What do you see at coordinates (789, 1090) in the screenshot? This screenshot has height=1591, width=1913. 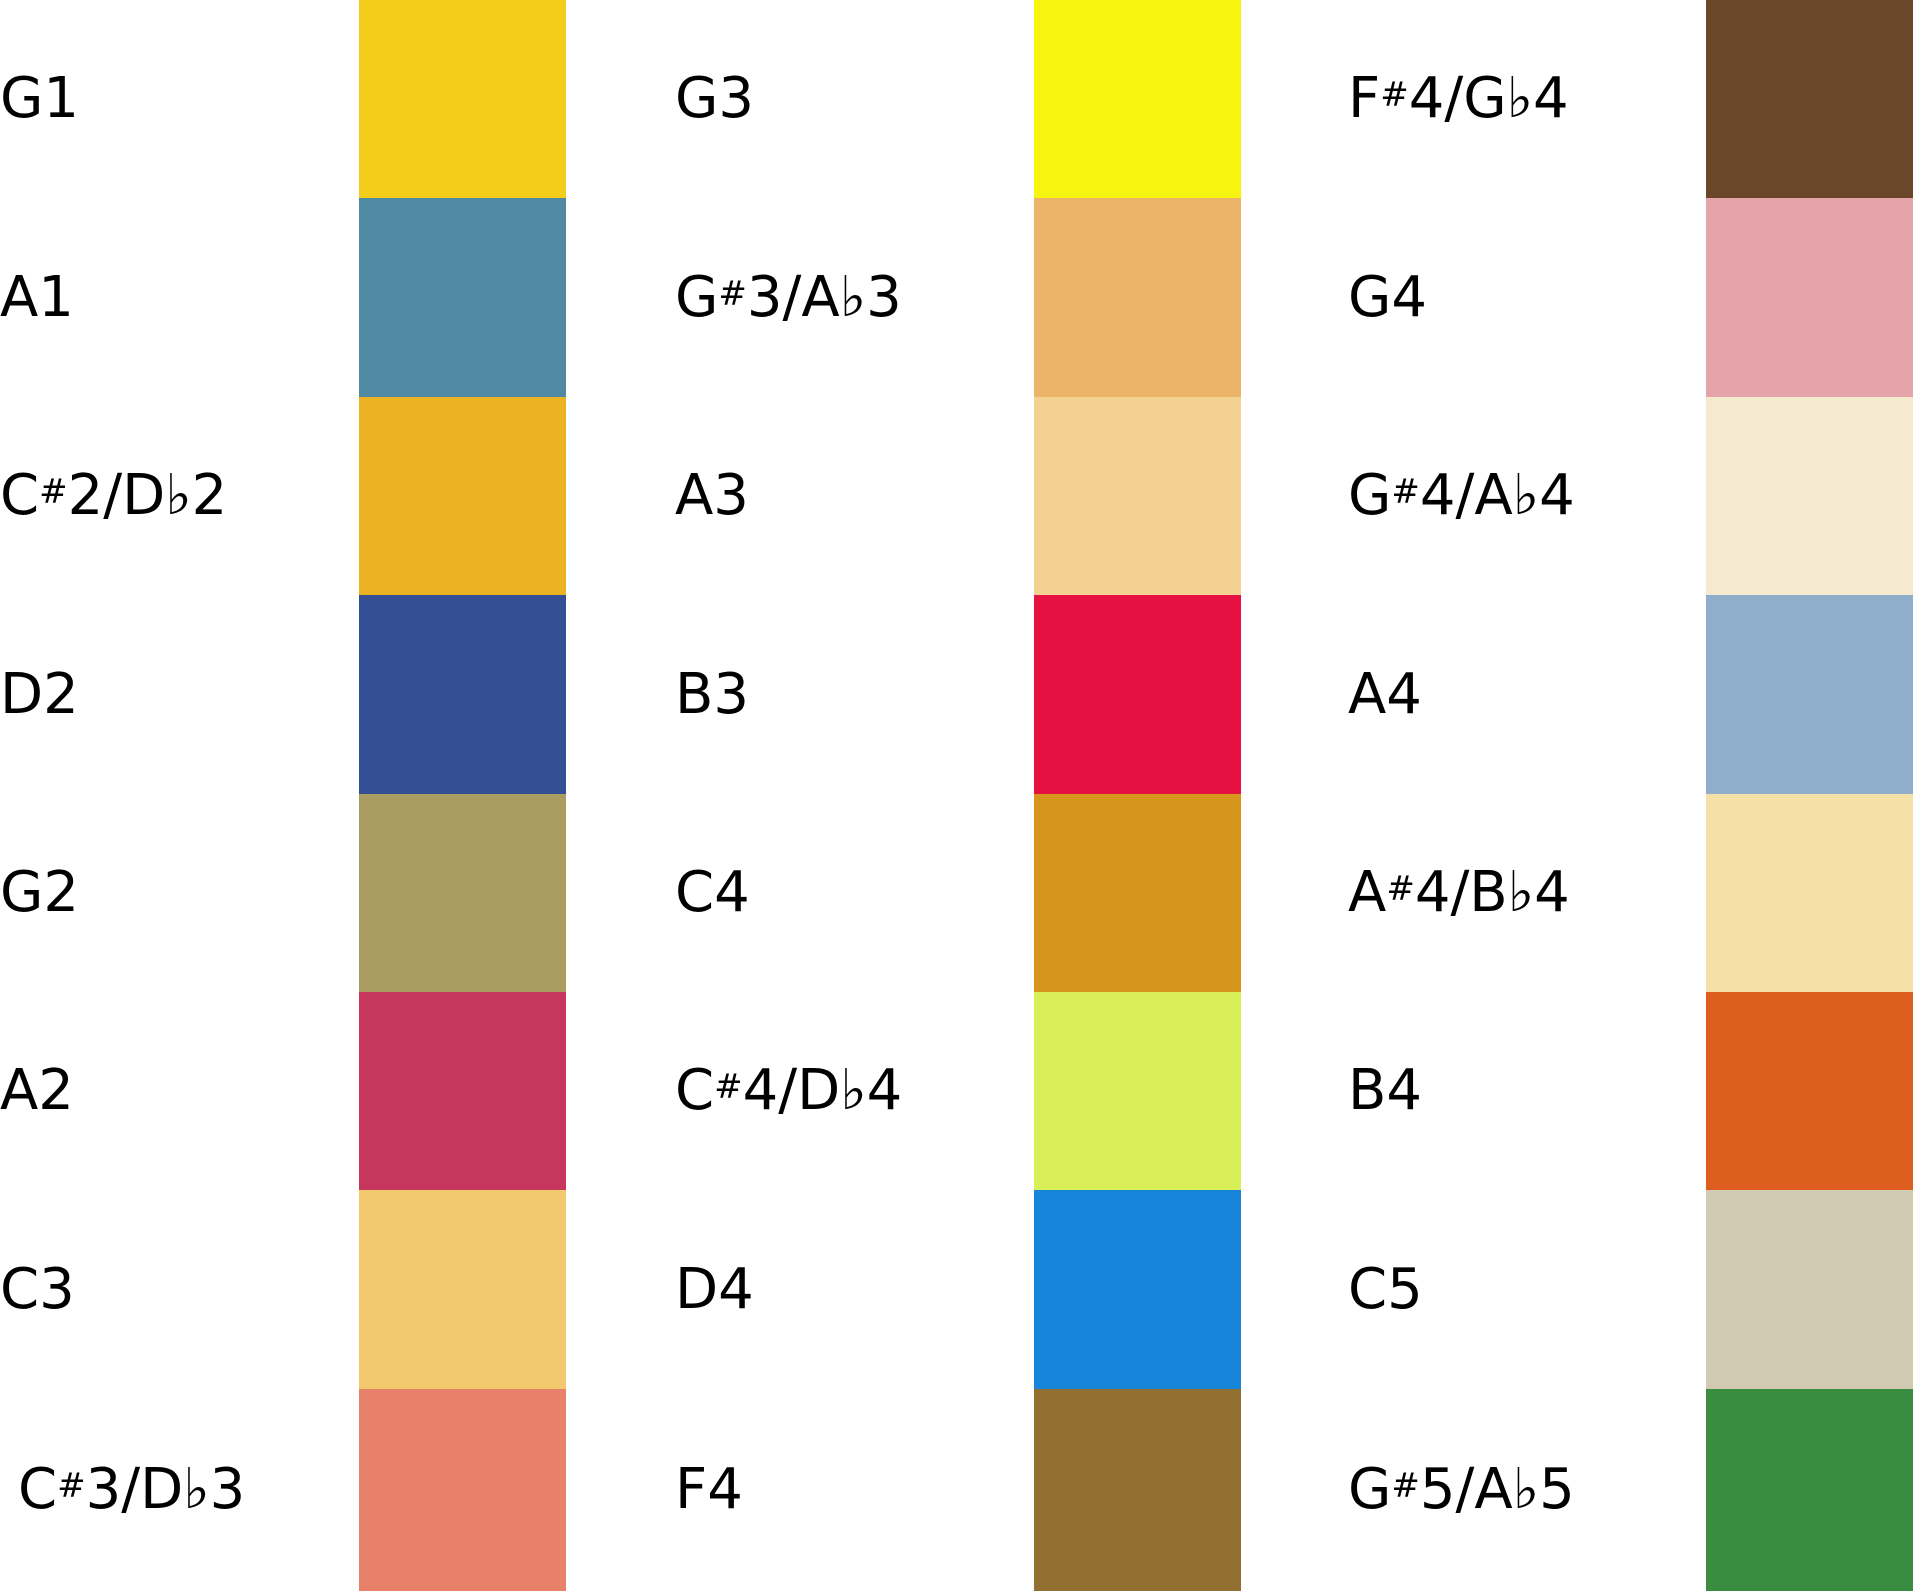 I see `note-label: C #4/D♭4` at bounding box center [789, 1090].